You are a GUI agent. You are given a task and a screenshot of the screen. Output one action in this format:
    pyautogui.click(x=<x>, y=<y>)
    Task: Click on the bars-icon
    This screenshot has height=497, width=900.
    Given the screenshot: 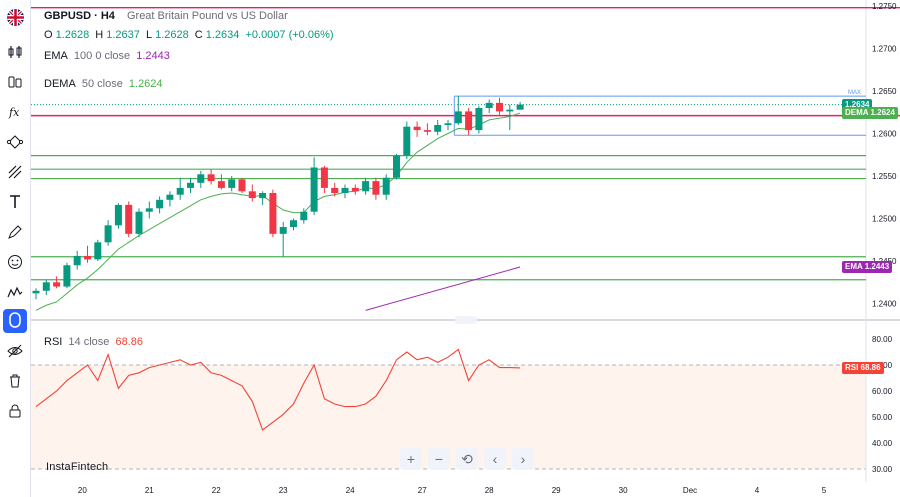 What is the action you would take?
    pyautogui.click(x=15, y=82)
    